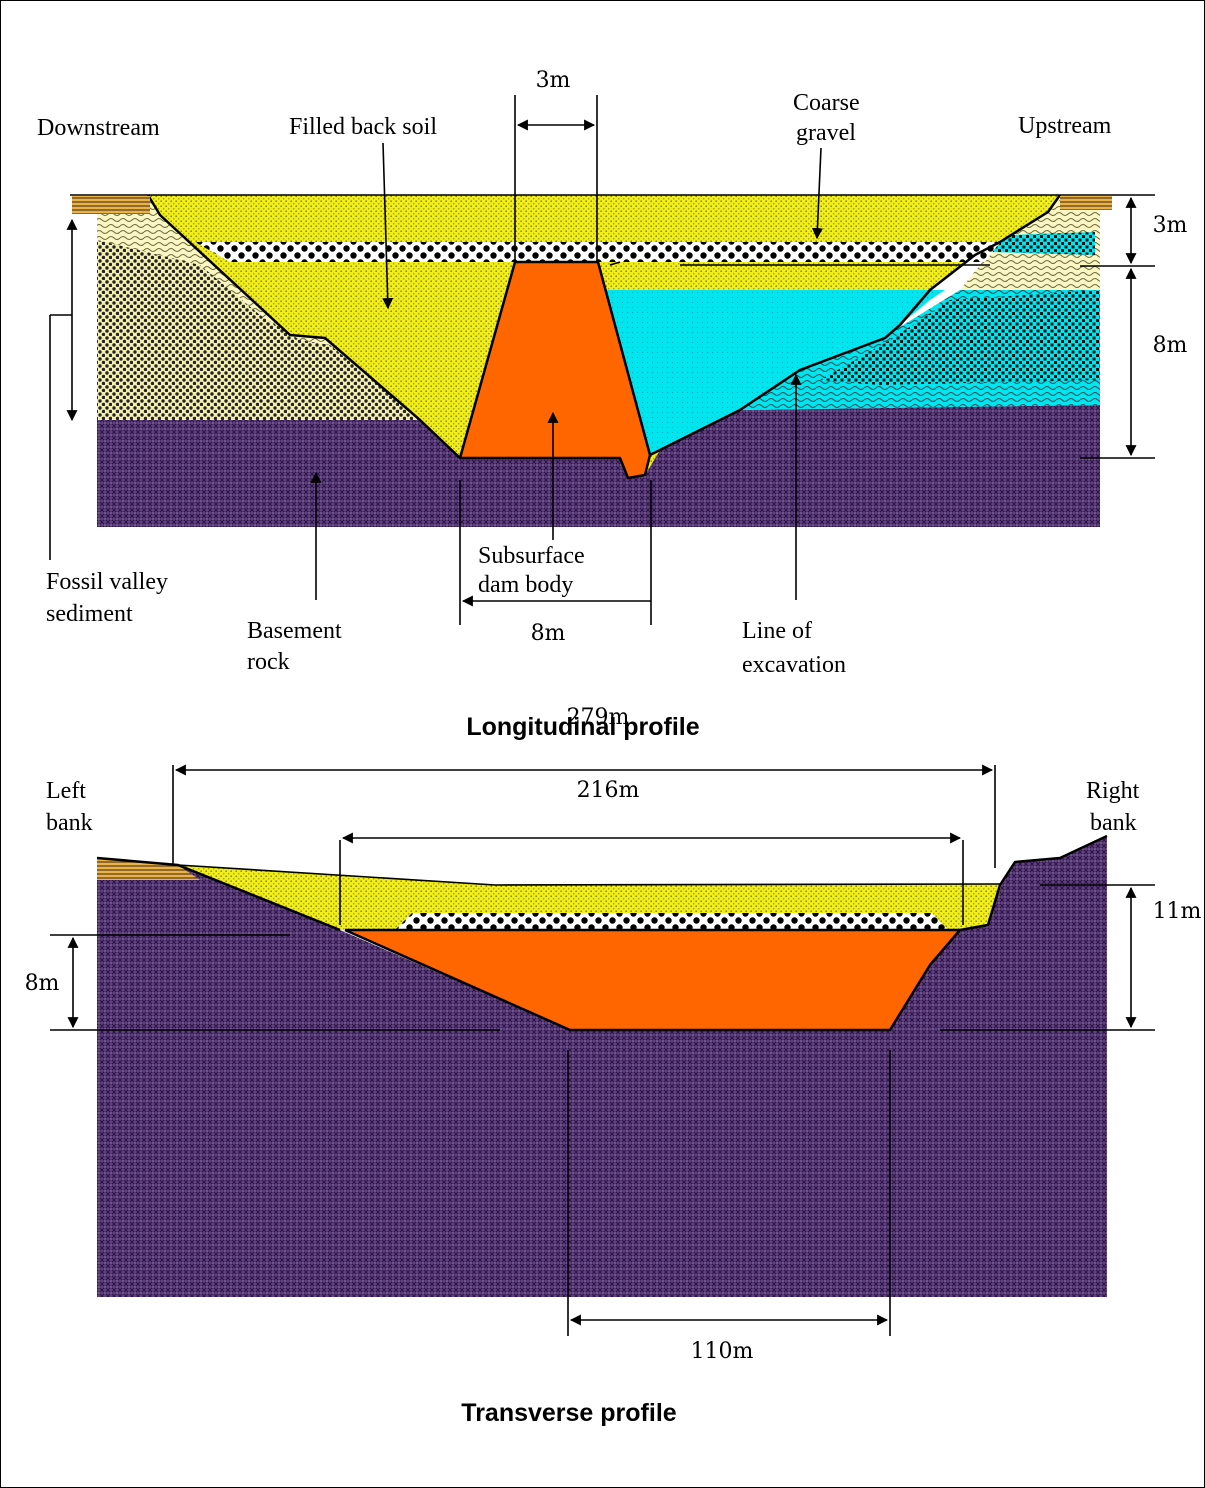 This screenshot has height=1488, width=1205. What do you see at coordinates (775, 374) in the screenshot?
I see `long-water` at bounding box center [775, 374].